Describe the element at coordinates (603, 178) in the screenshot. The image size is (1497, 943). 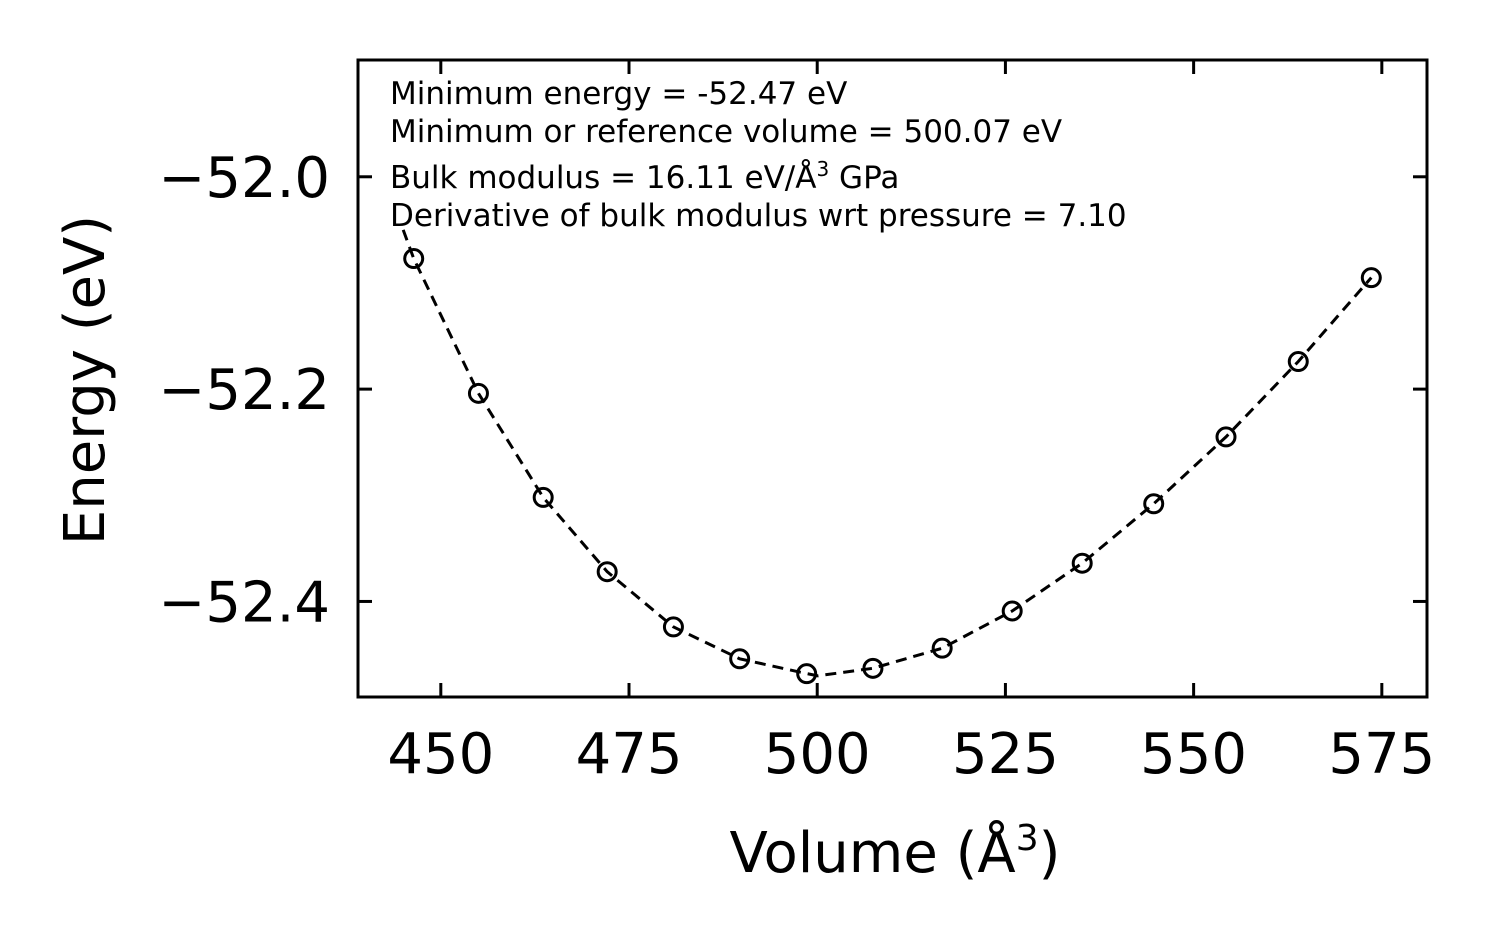
I see `bulk-modulus-prefix: Bulk modulus = 16.11 eV/Å` at that location.